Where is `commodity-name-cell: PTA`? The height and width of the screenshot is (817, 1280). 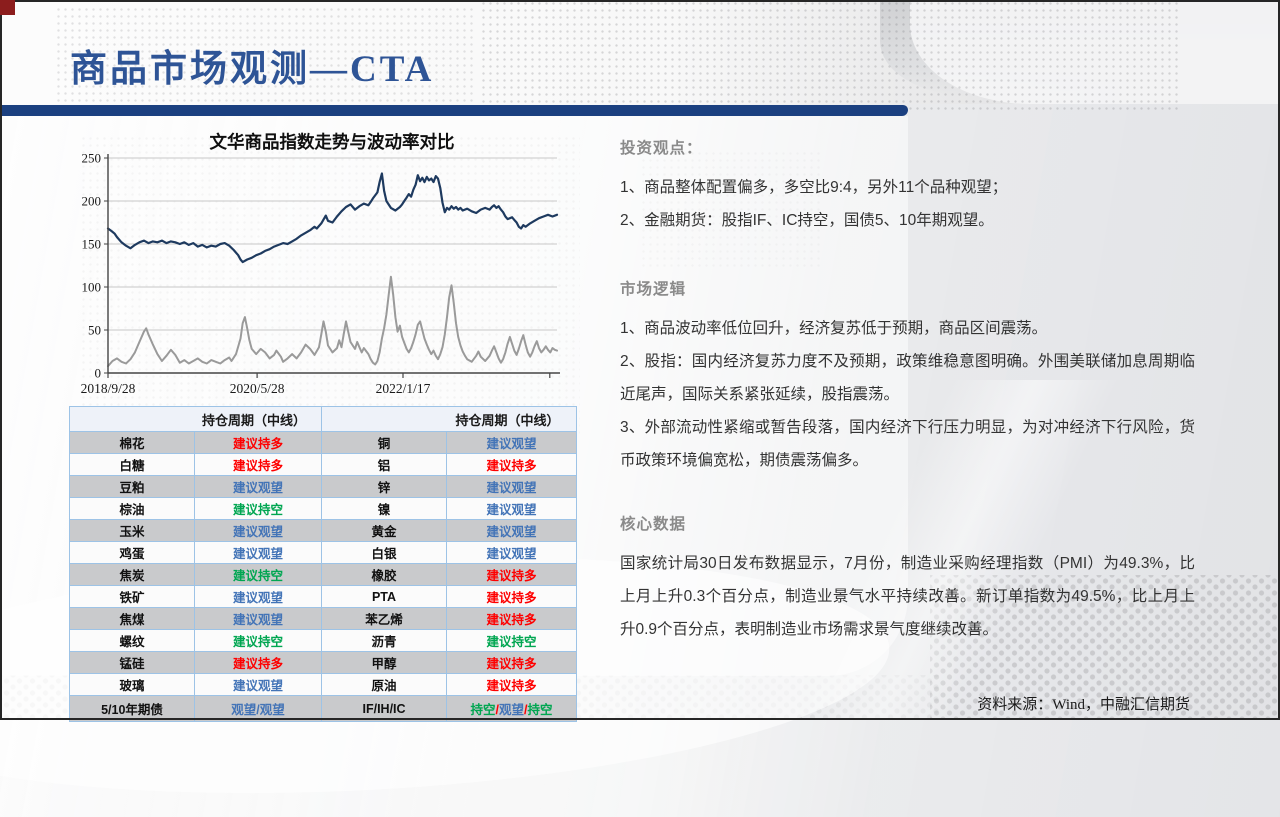
commodity-name-cell: PTA is located at coordinates (384, 596).